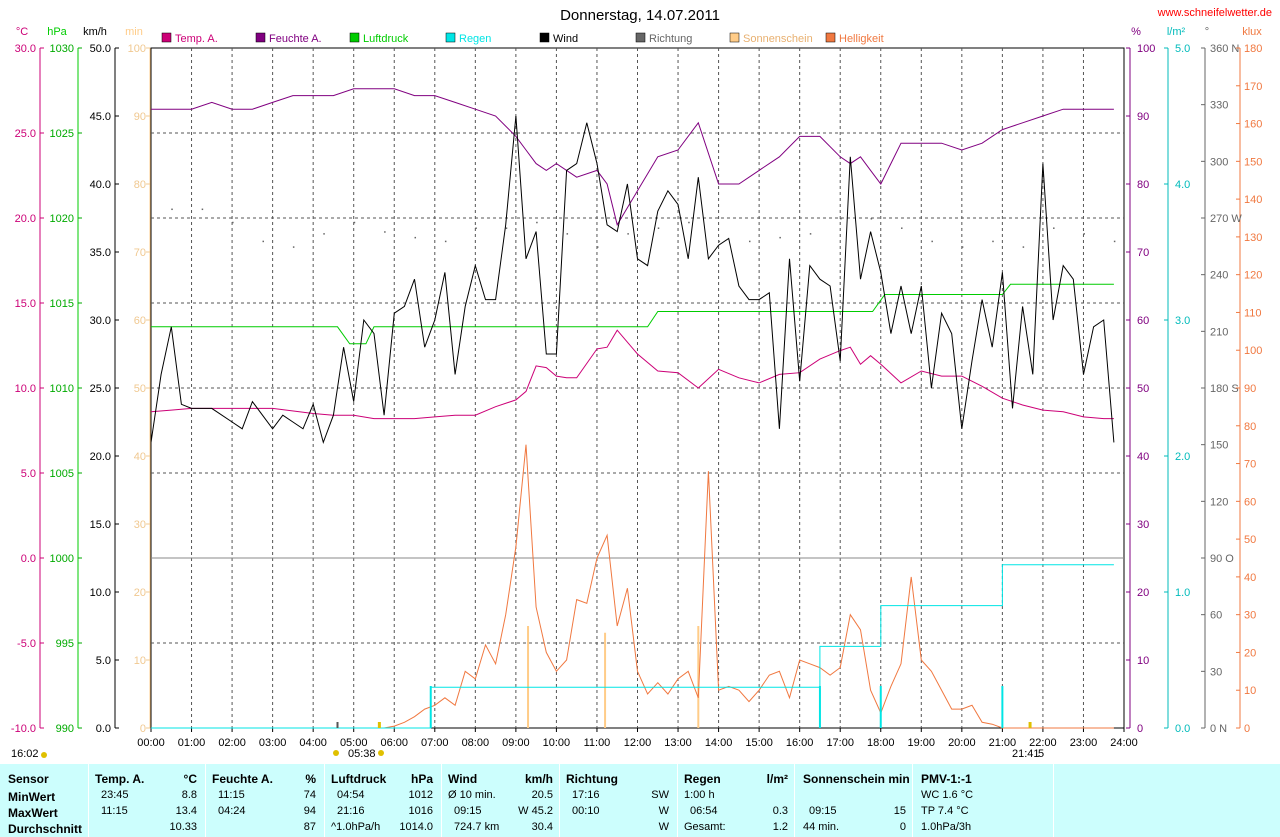 The image size is (1280, 837). What do you see at coordinates (28, 779) in the screenshot?
I see `row-label-sensor: Sensor` at bounding box center [28, 779].